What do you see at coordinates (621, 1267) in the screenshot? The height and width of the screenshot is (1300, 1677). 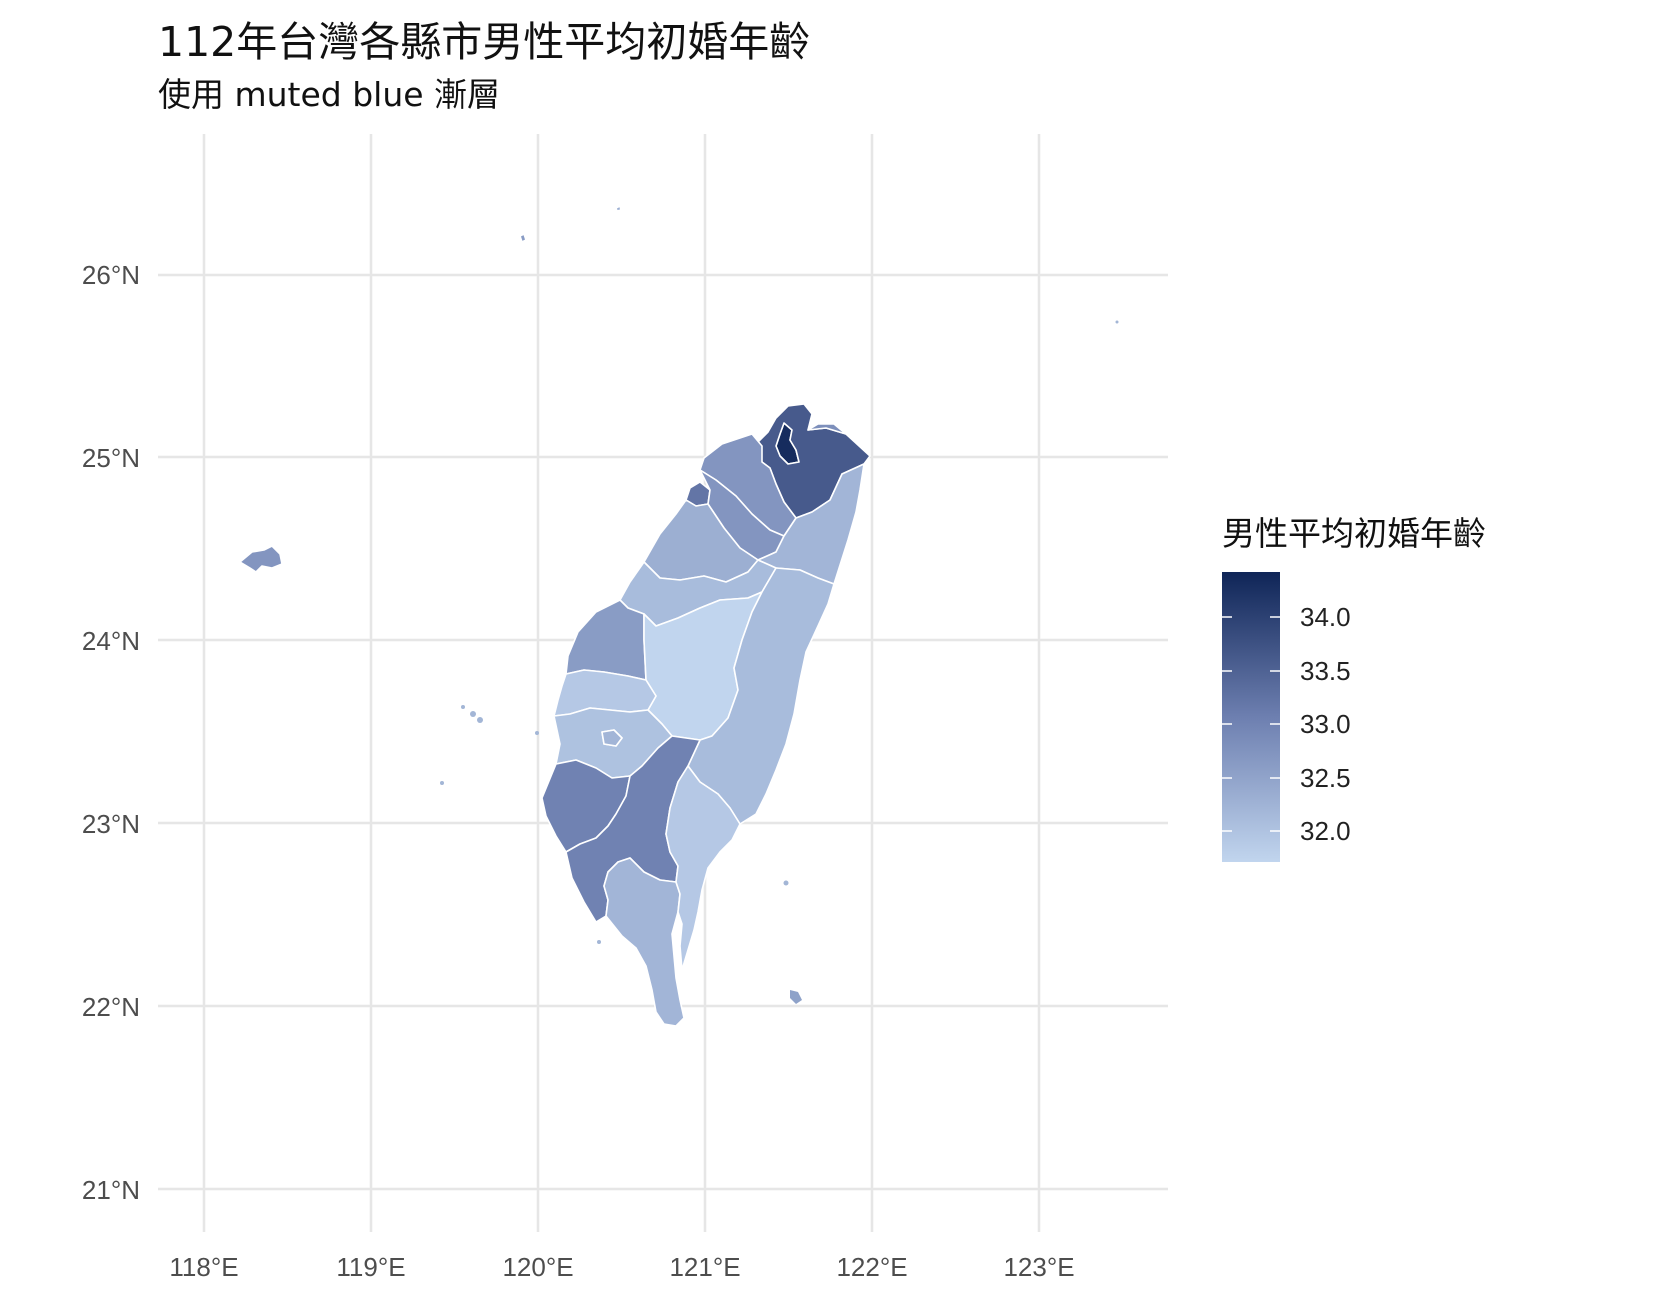 I see `x-axis: 118°E 119°E 120°E 121°E 122°E 123°E` at bounding box center [621, 1267].